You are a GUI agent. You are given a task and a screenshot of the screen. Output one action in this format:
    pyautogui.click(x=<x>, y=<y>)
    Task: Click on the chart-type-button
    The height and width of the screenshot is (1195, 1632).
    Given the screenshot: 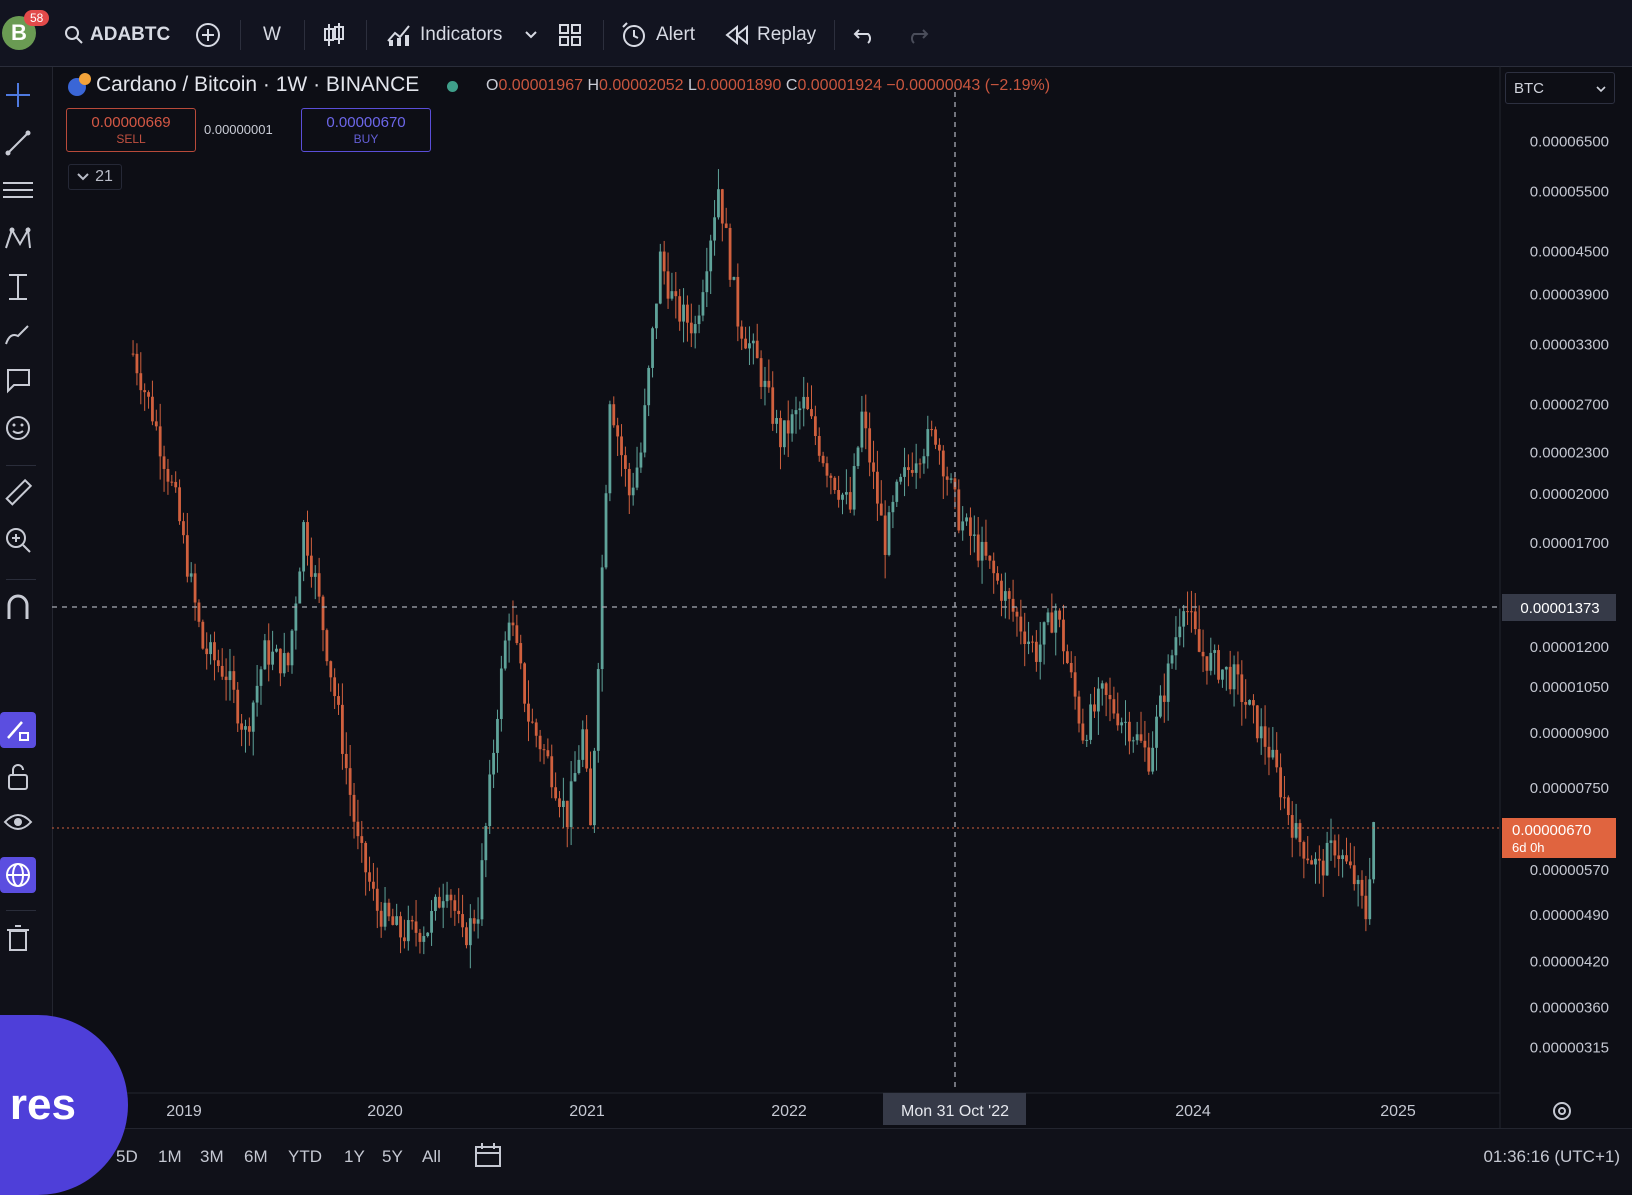 What is the action you would take?
    pyautogui.click(x=334, y=35)
    